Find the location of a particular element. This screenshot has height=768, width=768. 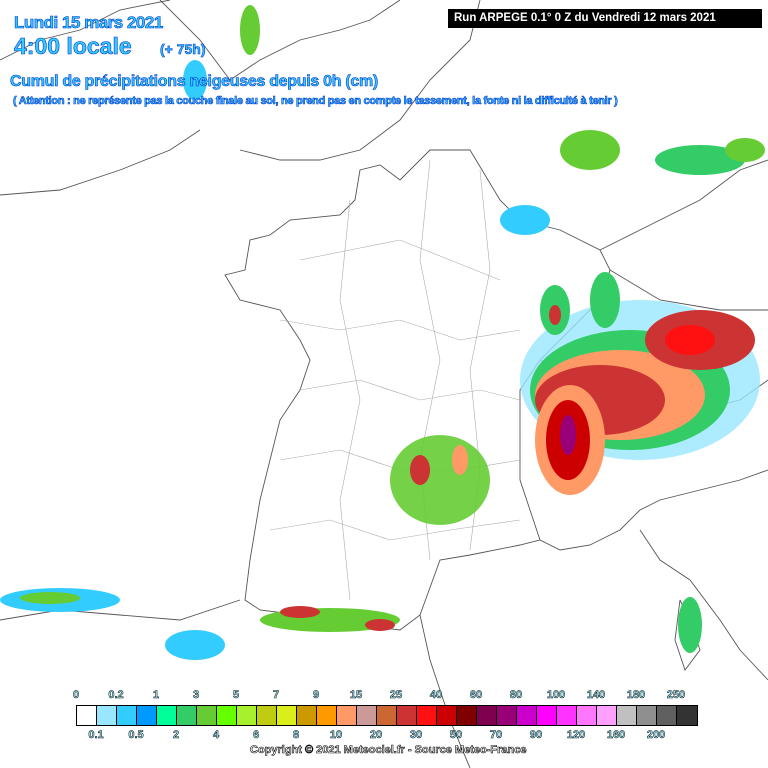

legend-label-top: 1 is located at coordinates (156, 695).